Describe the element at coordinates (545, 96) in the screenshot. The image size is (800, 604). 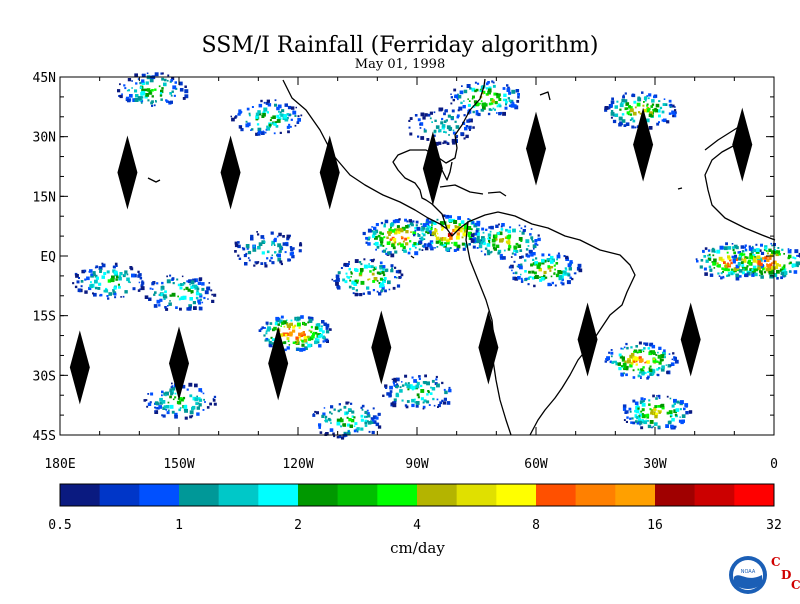
I see `coastline-newfoundland` at that location.